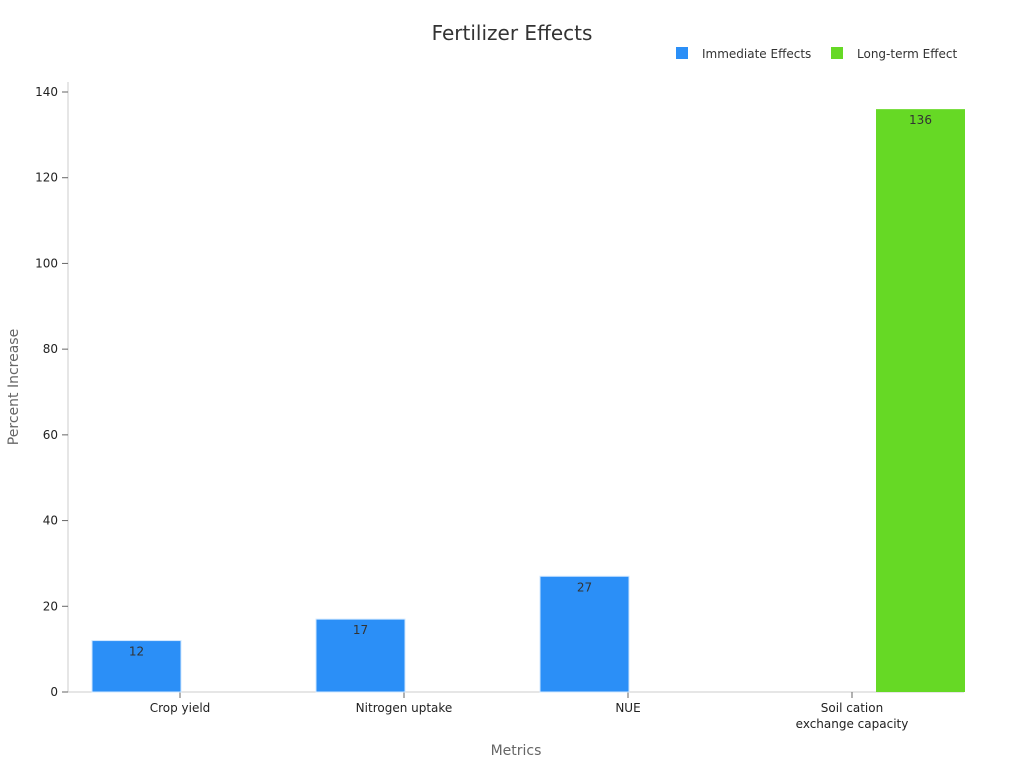 The height and width of the screenshot is (768, 1024). I want to click on x-tick-label: NUE, so click(627, 708).